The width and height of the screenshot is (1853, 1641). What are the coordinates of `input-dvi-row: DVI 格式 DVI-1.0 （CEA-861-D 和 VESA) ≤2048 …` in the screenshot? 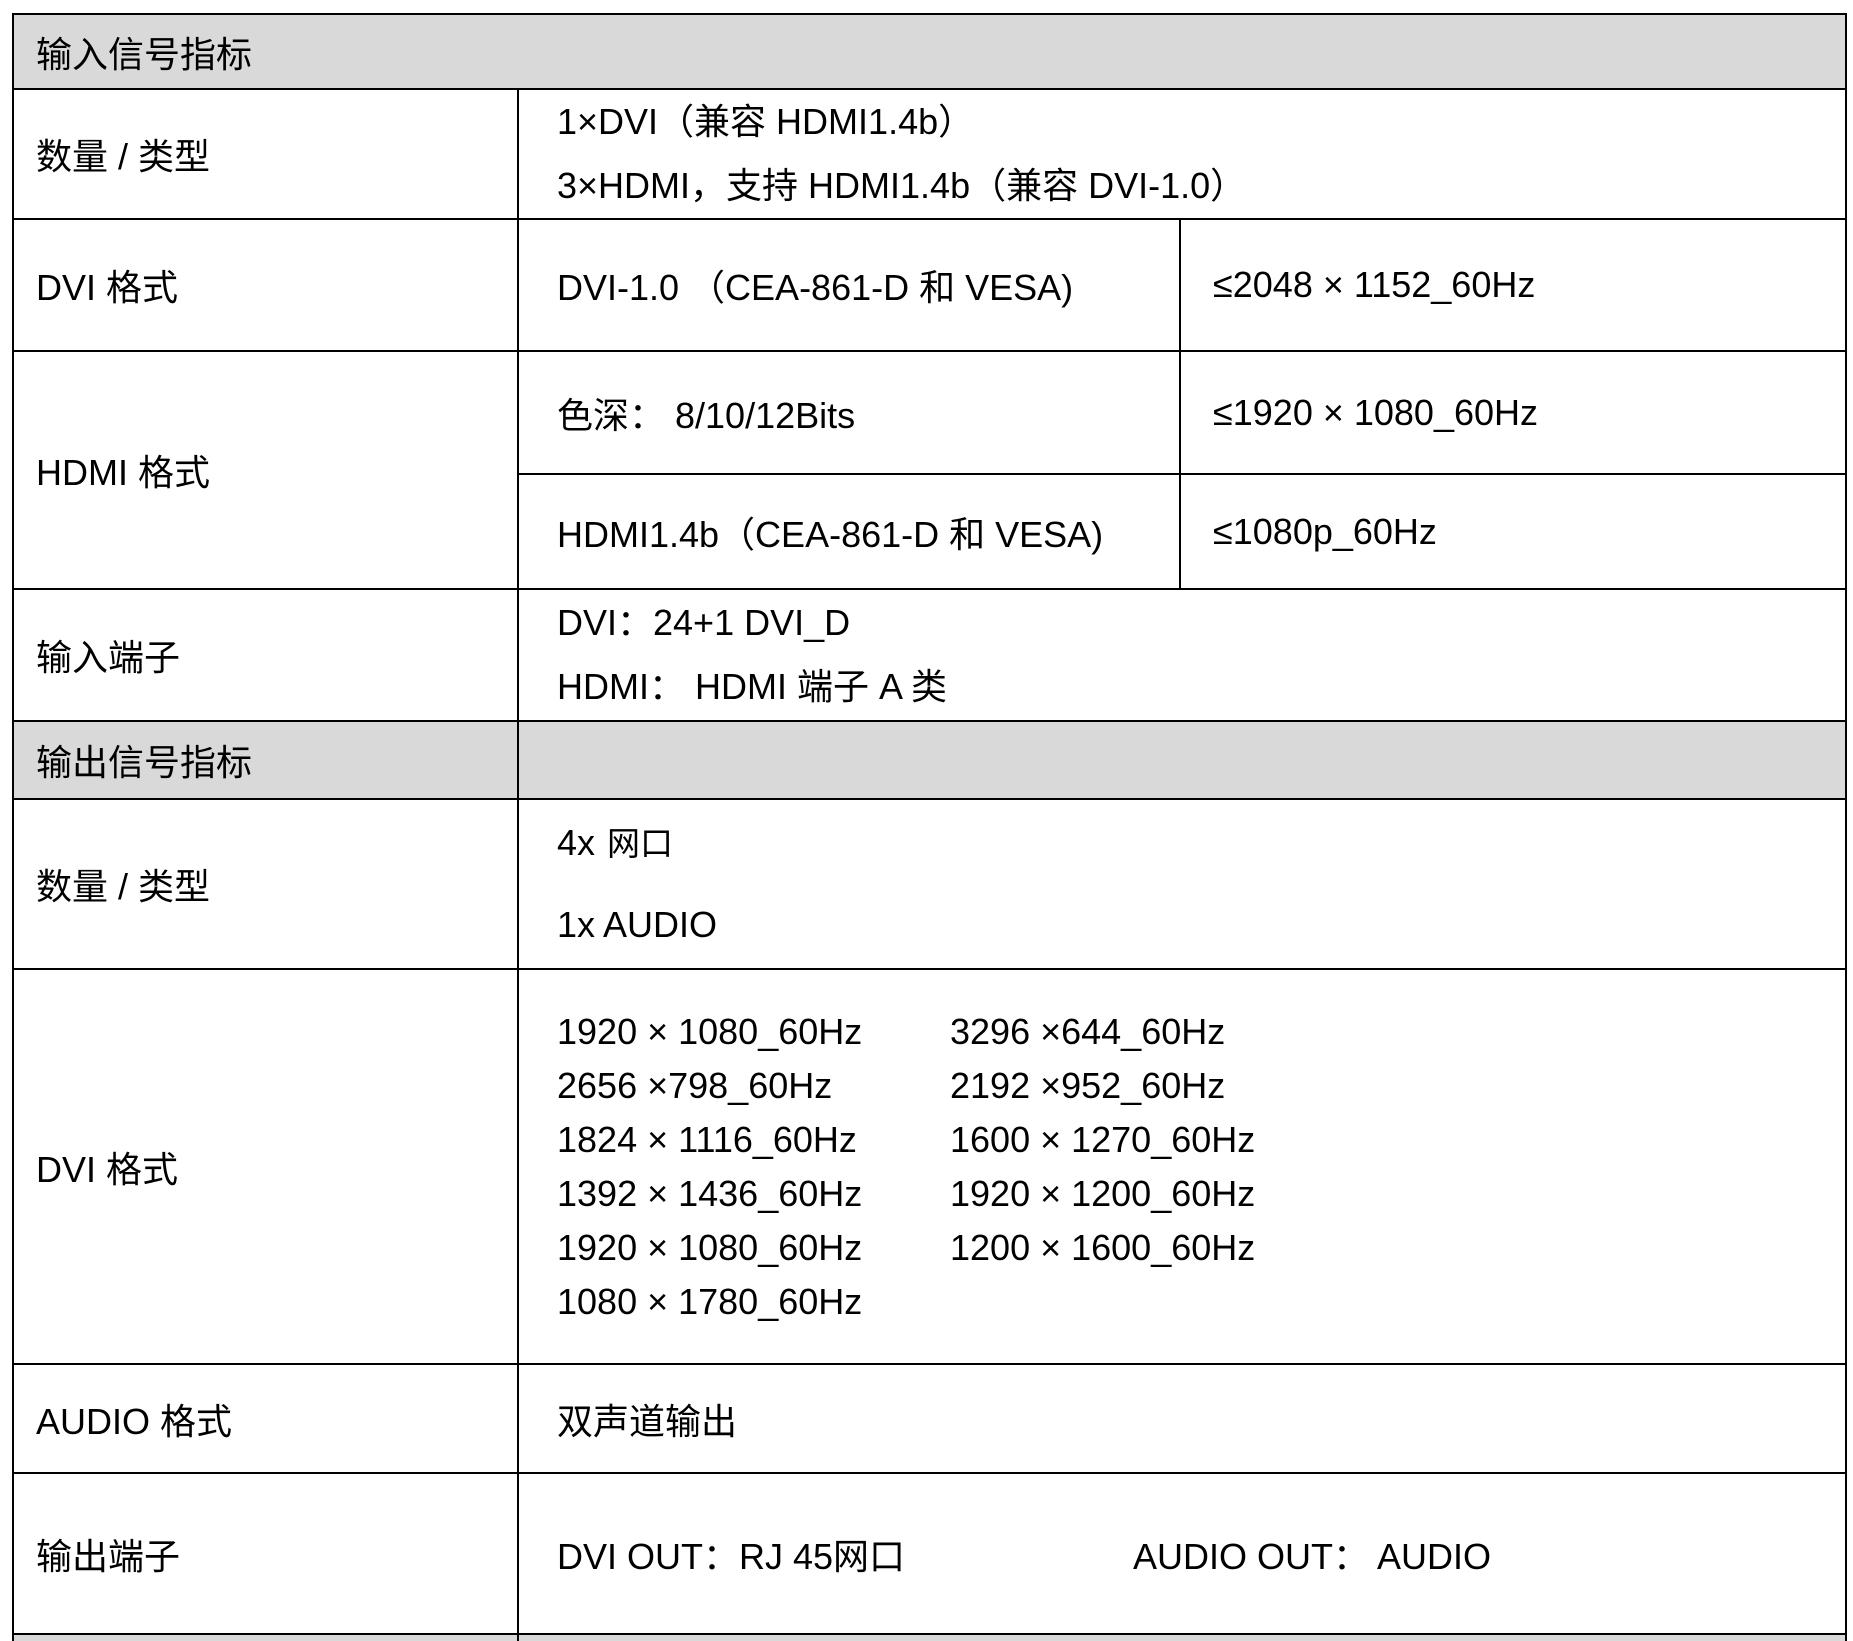 It's located at (930, 285).